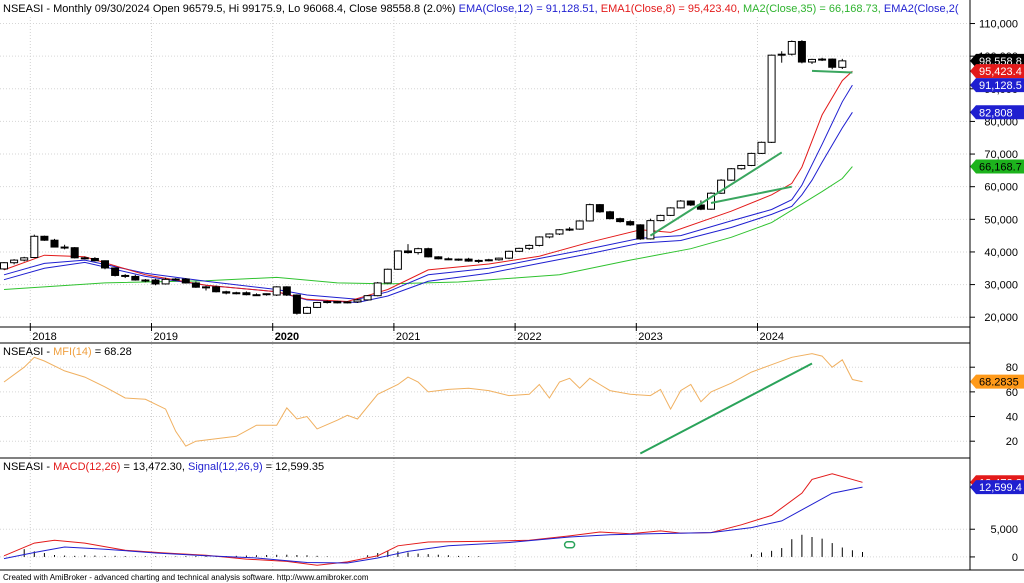 The height and width of the screenshot is (583, 1024). What do you see at coordinates (569, 544) in the screenshot?
I see `macd-marker` at bounding box center [569, 544].